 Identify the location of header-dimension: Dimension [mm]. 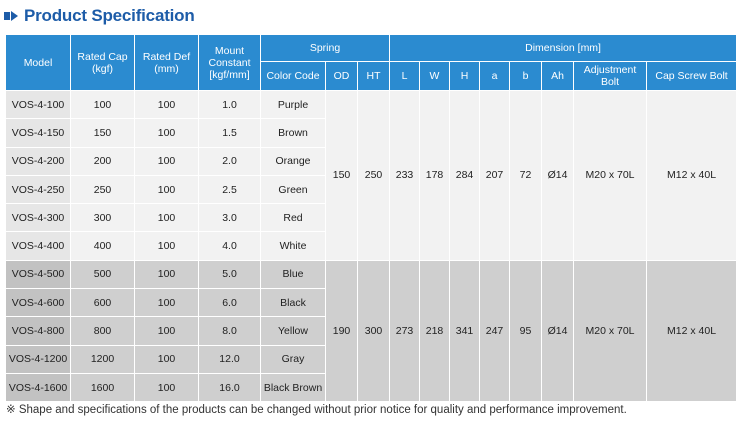
(563, 48).